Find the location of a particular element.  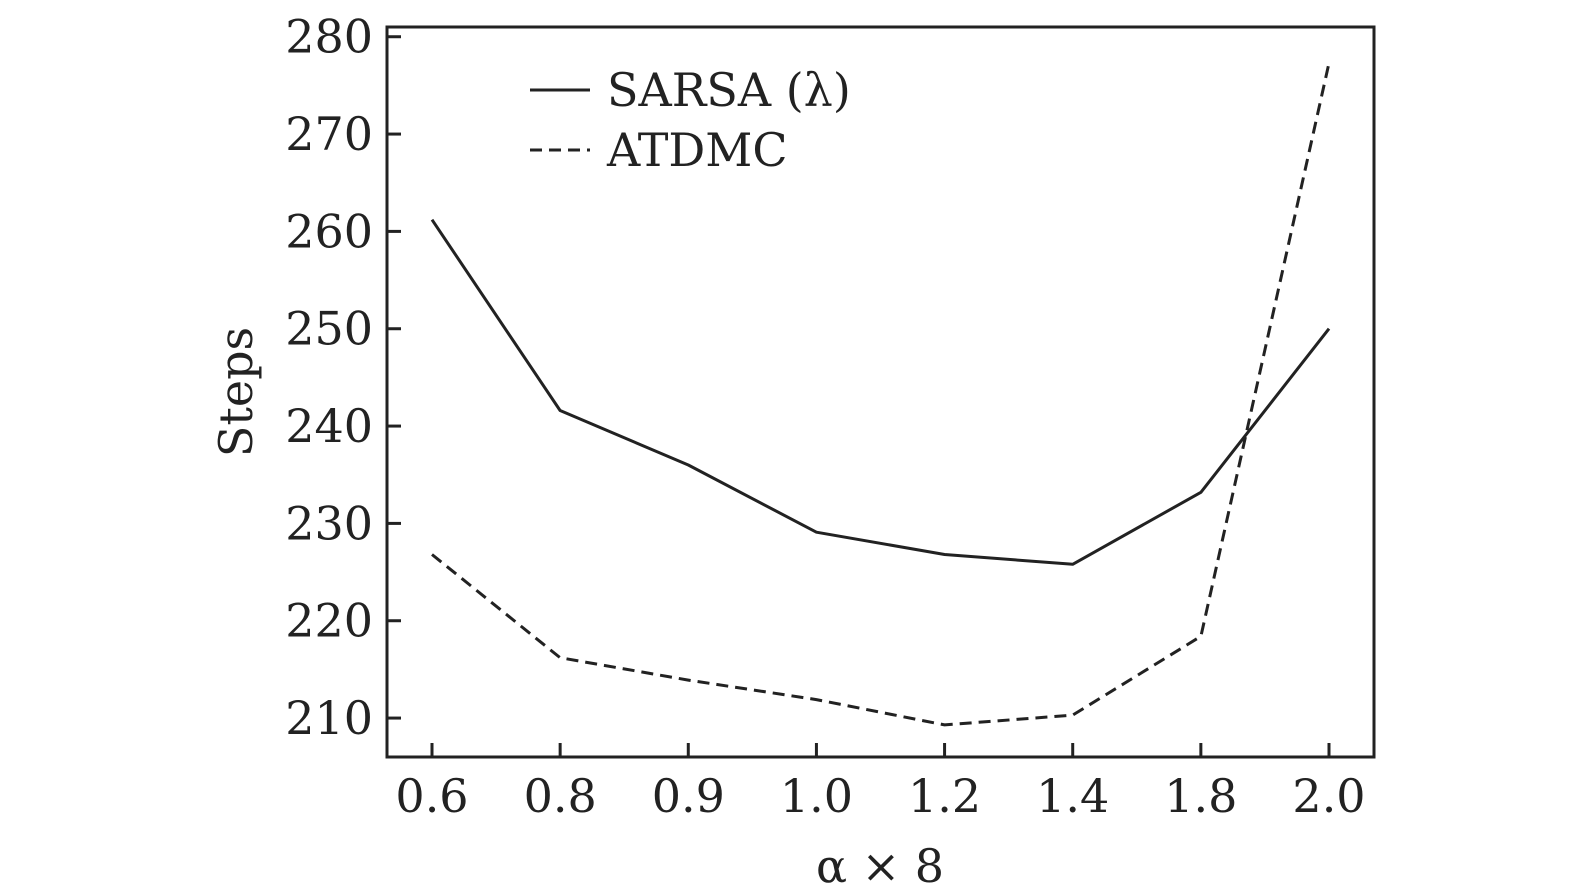

x-tick-label: 1.4 is located at coordinates (1072, 796).